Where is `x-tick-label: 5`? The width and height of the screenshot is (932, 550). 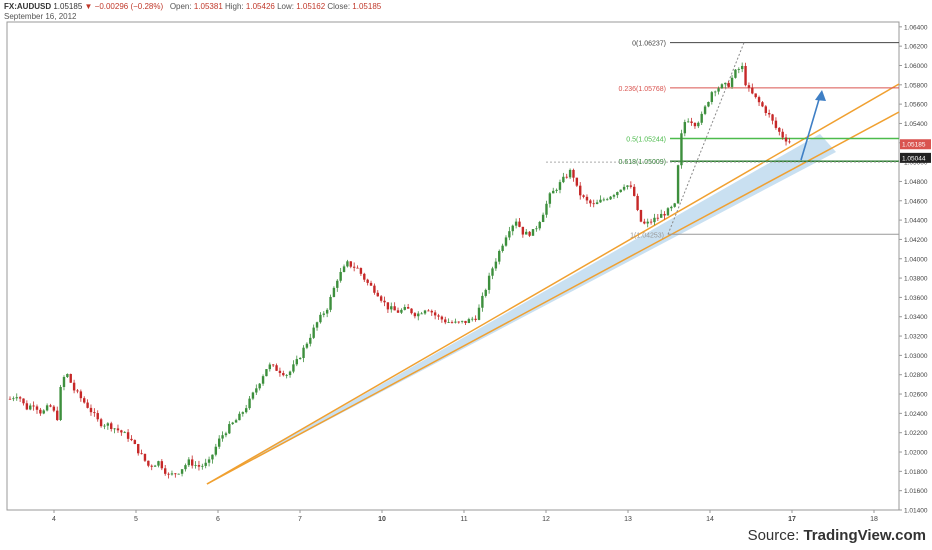 x-tick-label: 5 is located at coordinates (136, 519).